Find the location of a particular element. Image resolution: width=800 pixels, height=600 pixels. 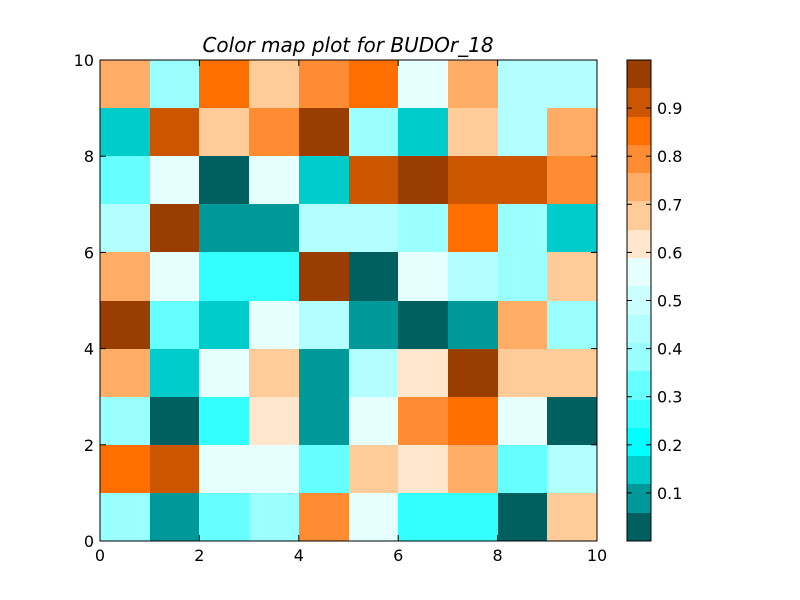

colorbar-tick-label: 0.1 is located at coordinates (669, 493).